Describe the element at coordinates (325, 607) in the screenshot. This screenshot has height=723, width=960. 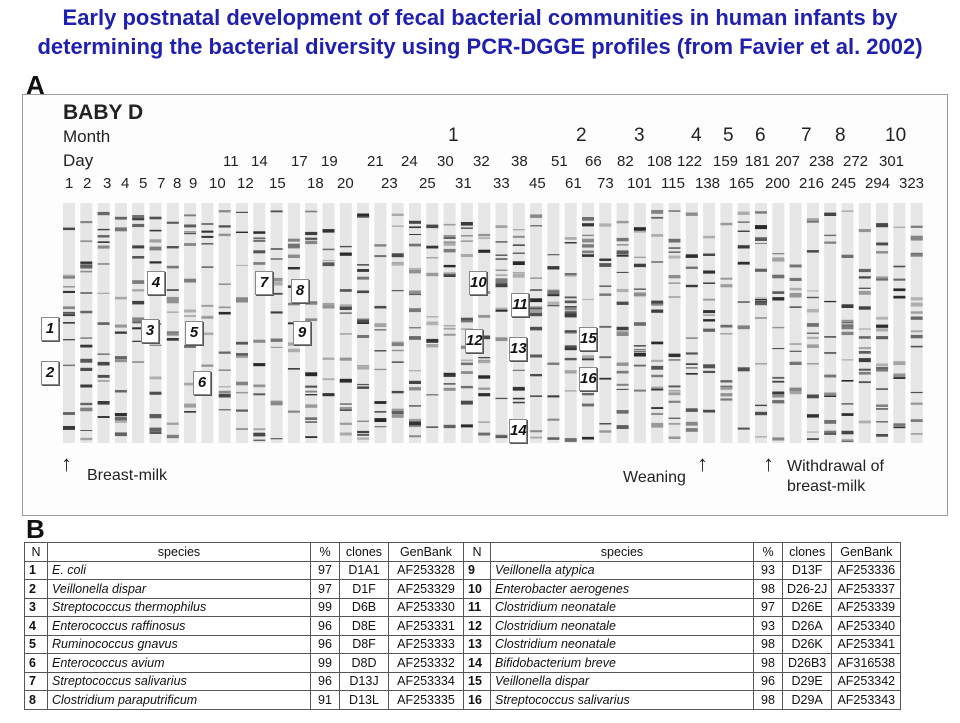
I see `cell-percent: 99` at that location.